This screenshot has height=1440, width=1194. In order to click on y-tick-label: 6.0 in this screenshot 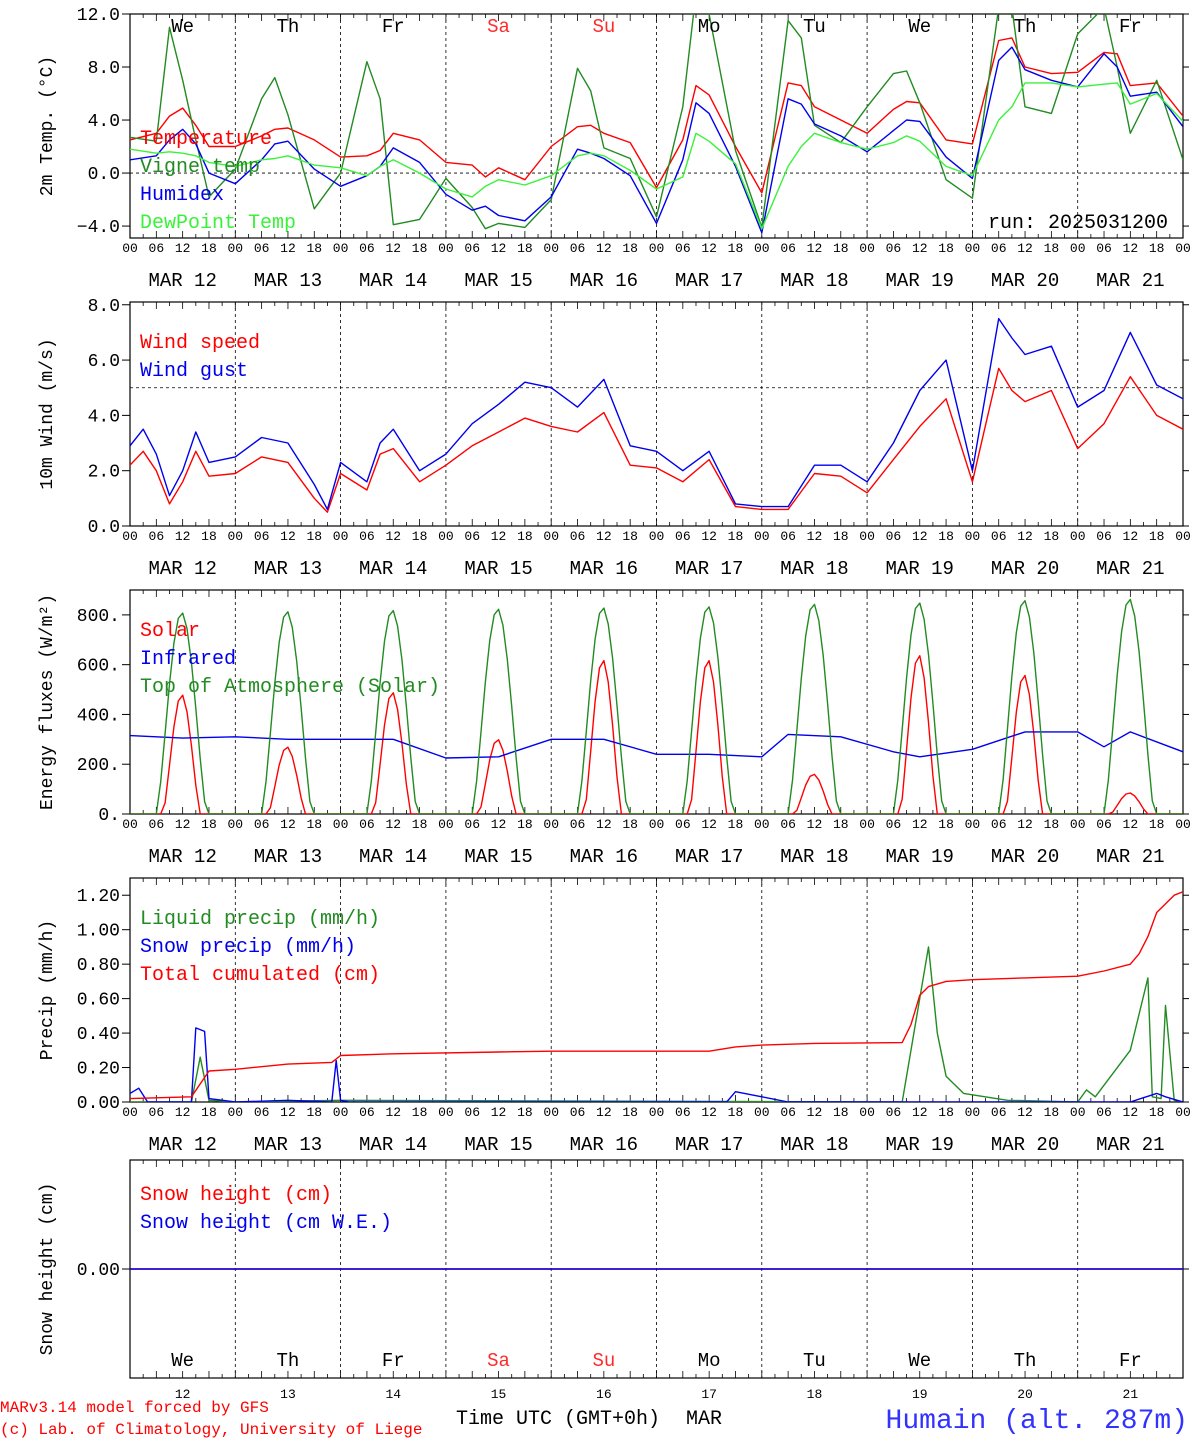, I will do `click(104, 362)`.